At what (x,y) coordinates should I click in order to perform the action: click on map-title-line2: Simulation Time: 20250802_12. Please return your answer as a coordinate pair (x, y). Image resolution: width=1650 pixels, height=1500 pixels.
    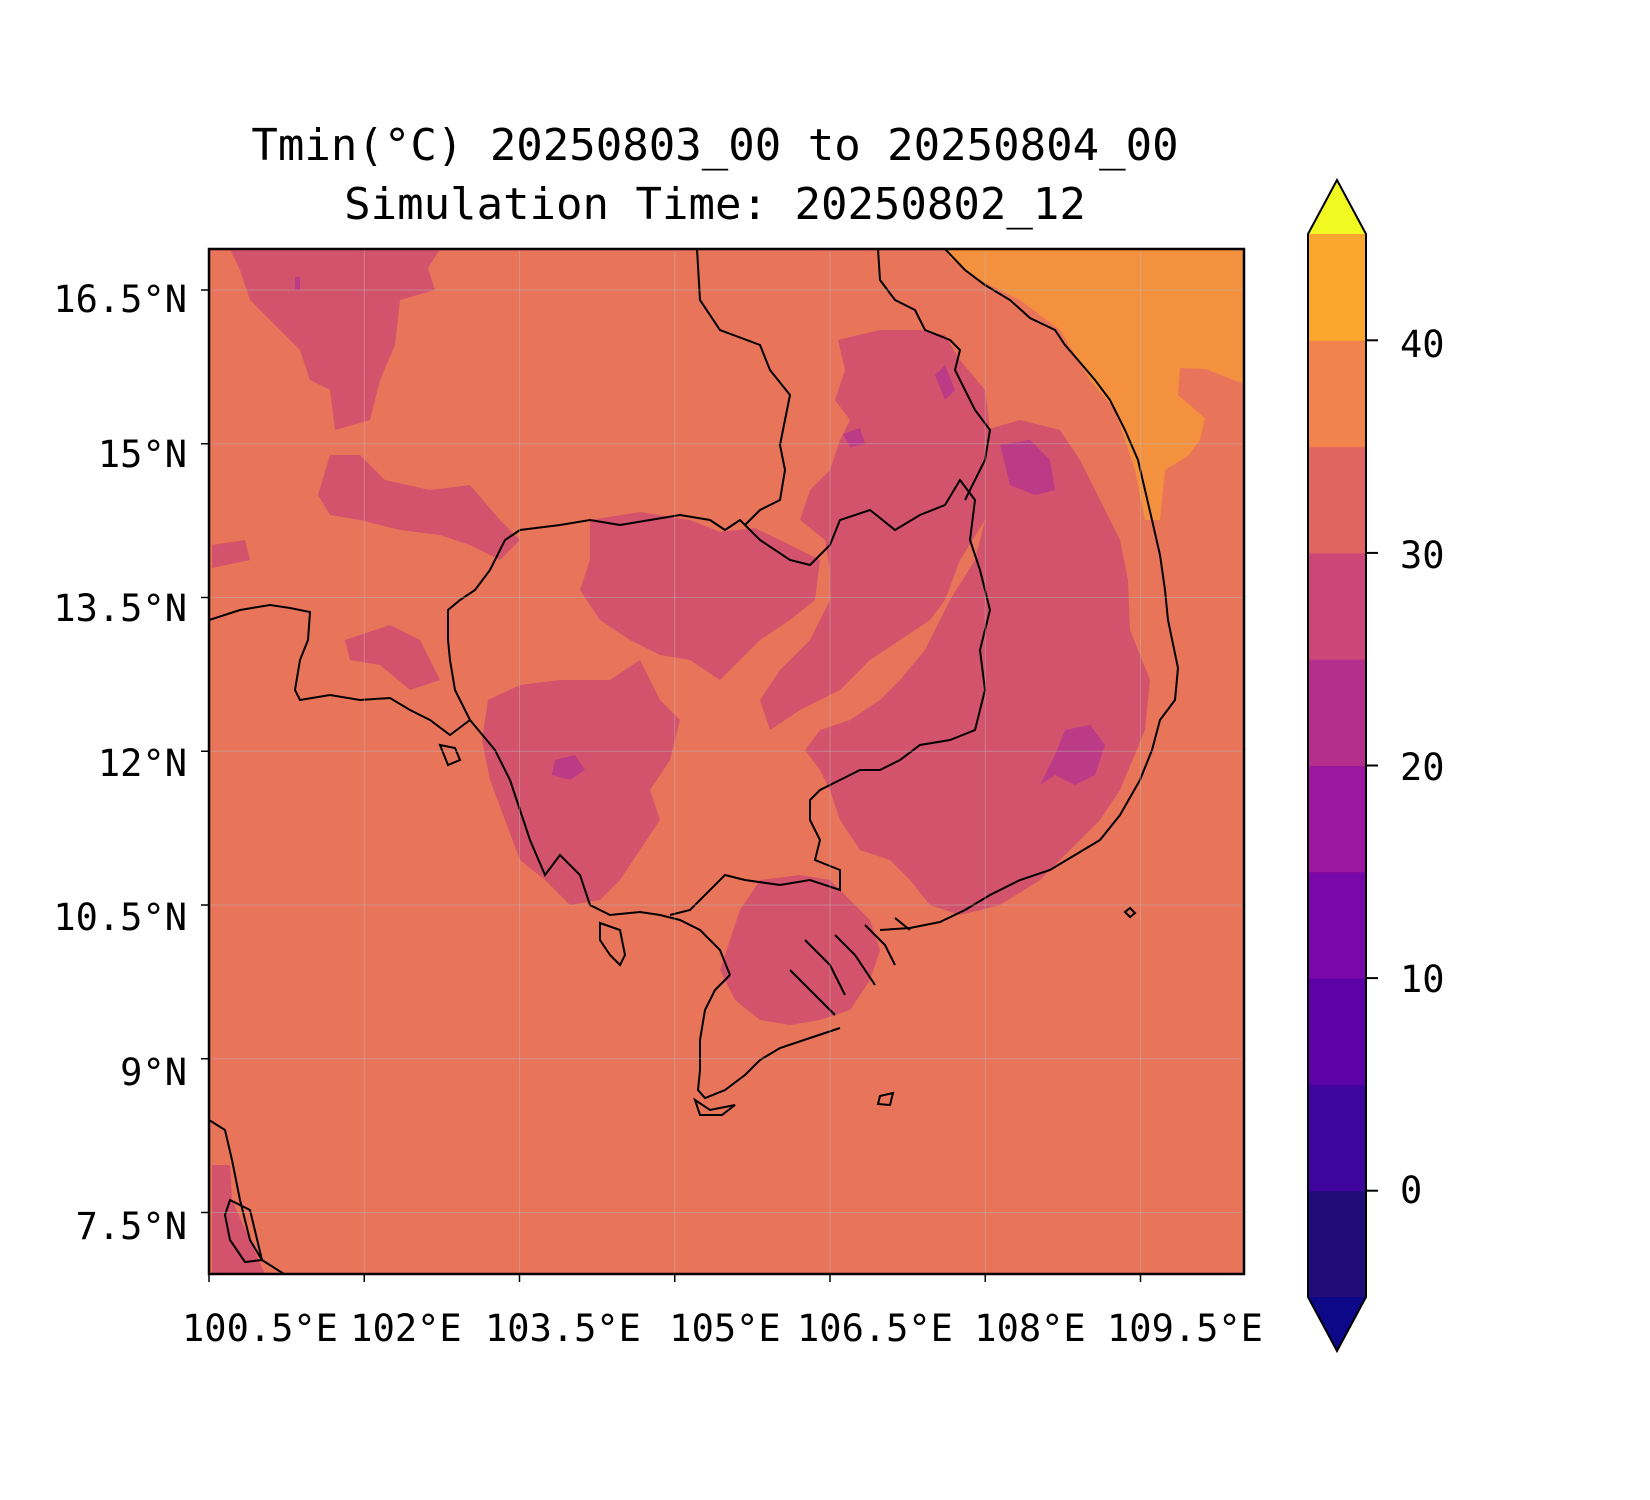
    Looking at the image, I should click on (715, 204).